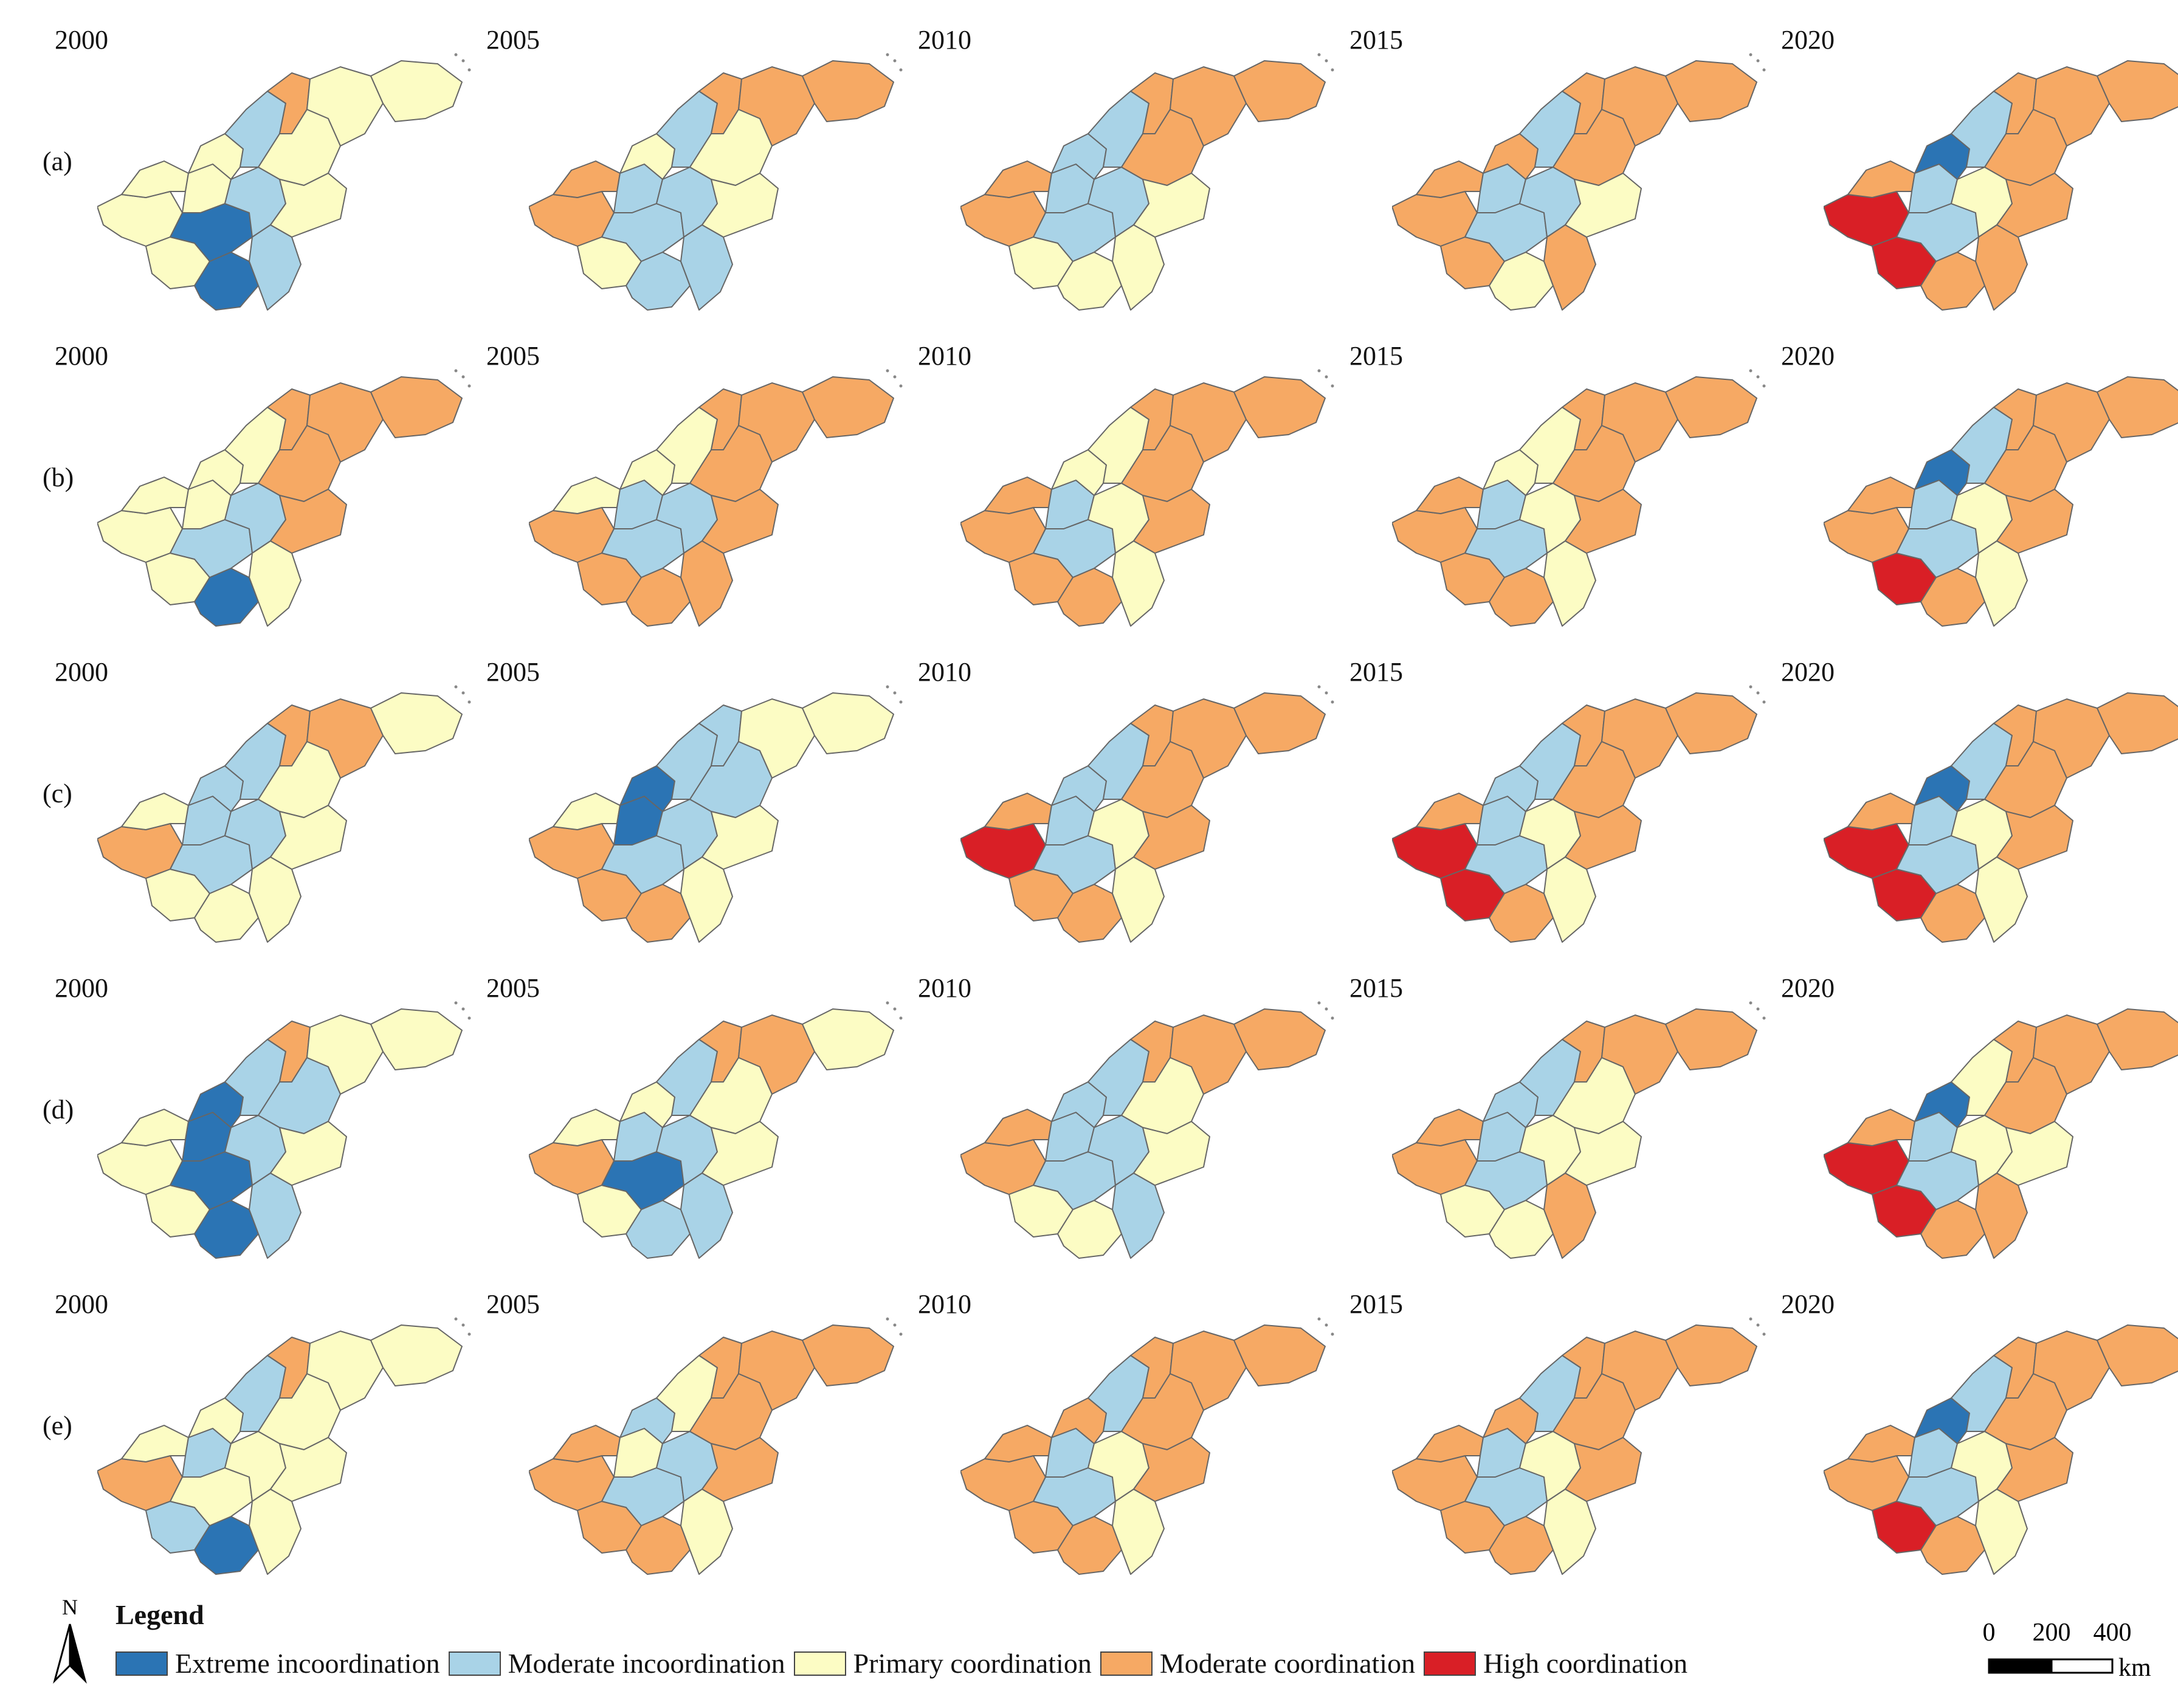 This screenshot has height=1708, width=2178. Describe the element at coordinates (513, 1304) in the screenshot. I see `year-label: 2005` at that location.